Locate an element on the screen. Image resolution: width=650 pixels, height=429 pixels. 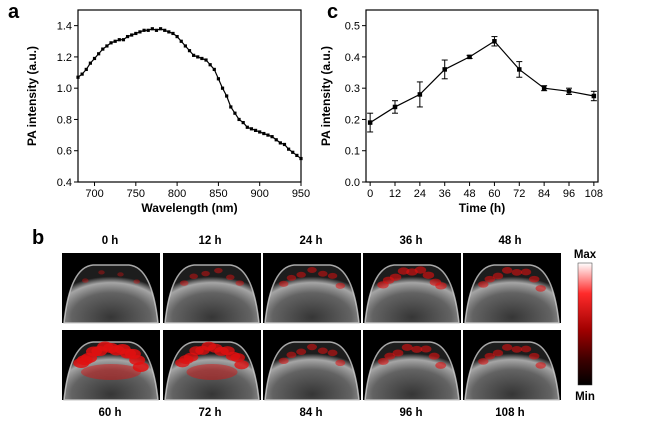
time-label: 108 h is located at coordinates (509, 413).